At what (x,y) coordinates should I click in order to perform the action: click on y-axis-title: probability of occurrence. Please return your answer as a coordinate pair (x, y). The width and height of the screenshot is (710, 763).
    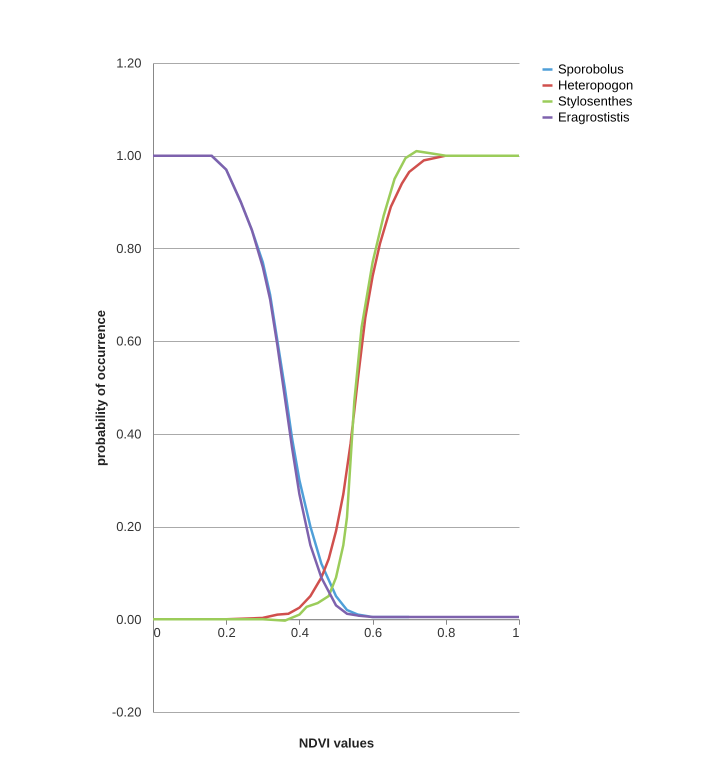
    Looking at the image, I should click on (100, 388).